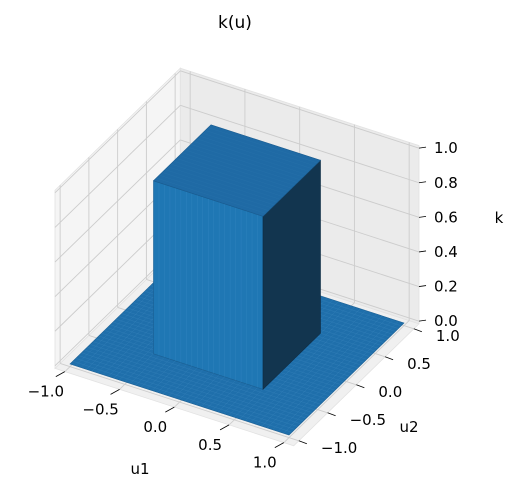 Image resolution: width=515 pixels, height=504 pixels. I want to click on x-axis-label: u1, so click(139, 469).